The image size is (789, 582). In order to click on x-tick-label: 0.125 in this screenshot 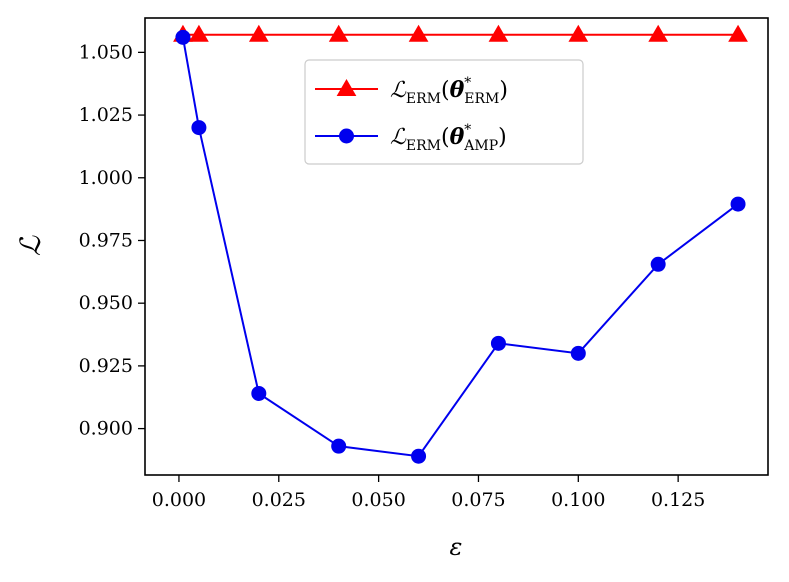, I will do `click(678, 500)`.